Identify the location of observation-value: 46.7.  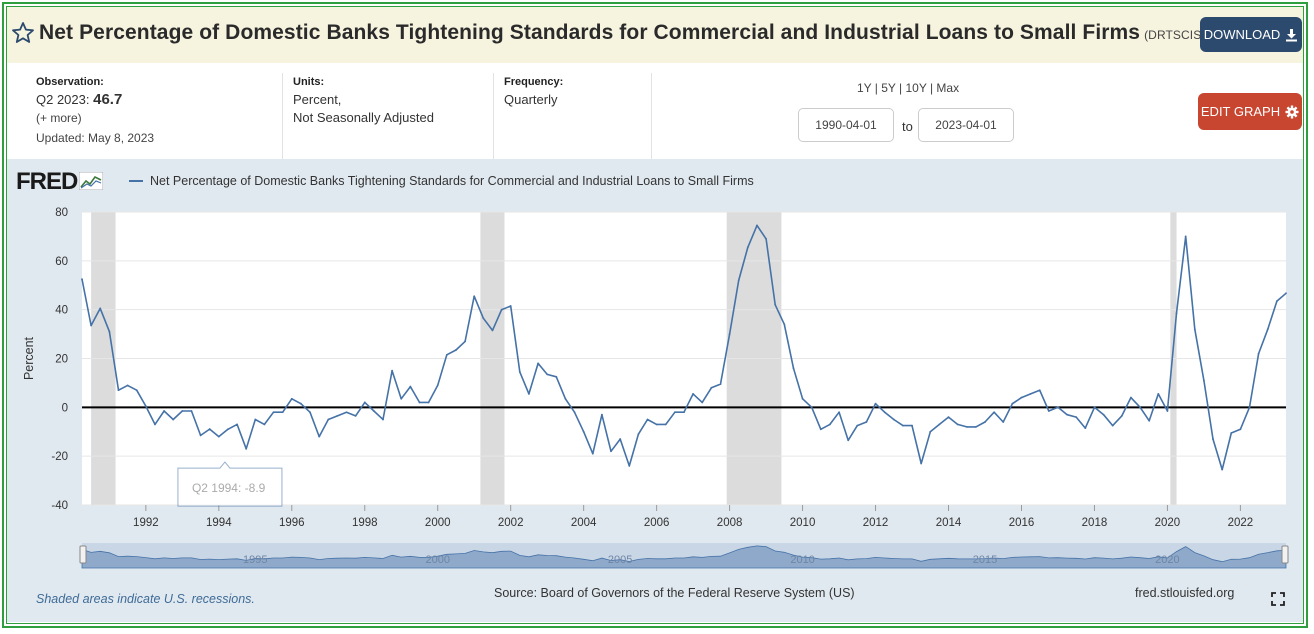
(108, 99).